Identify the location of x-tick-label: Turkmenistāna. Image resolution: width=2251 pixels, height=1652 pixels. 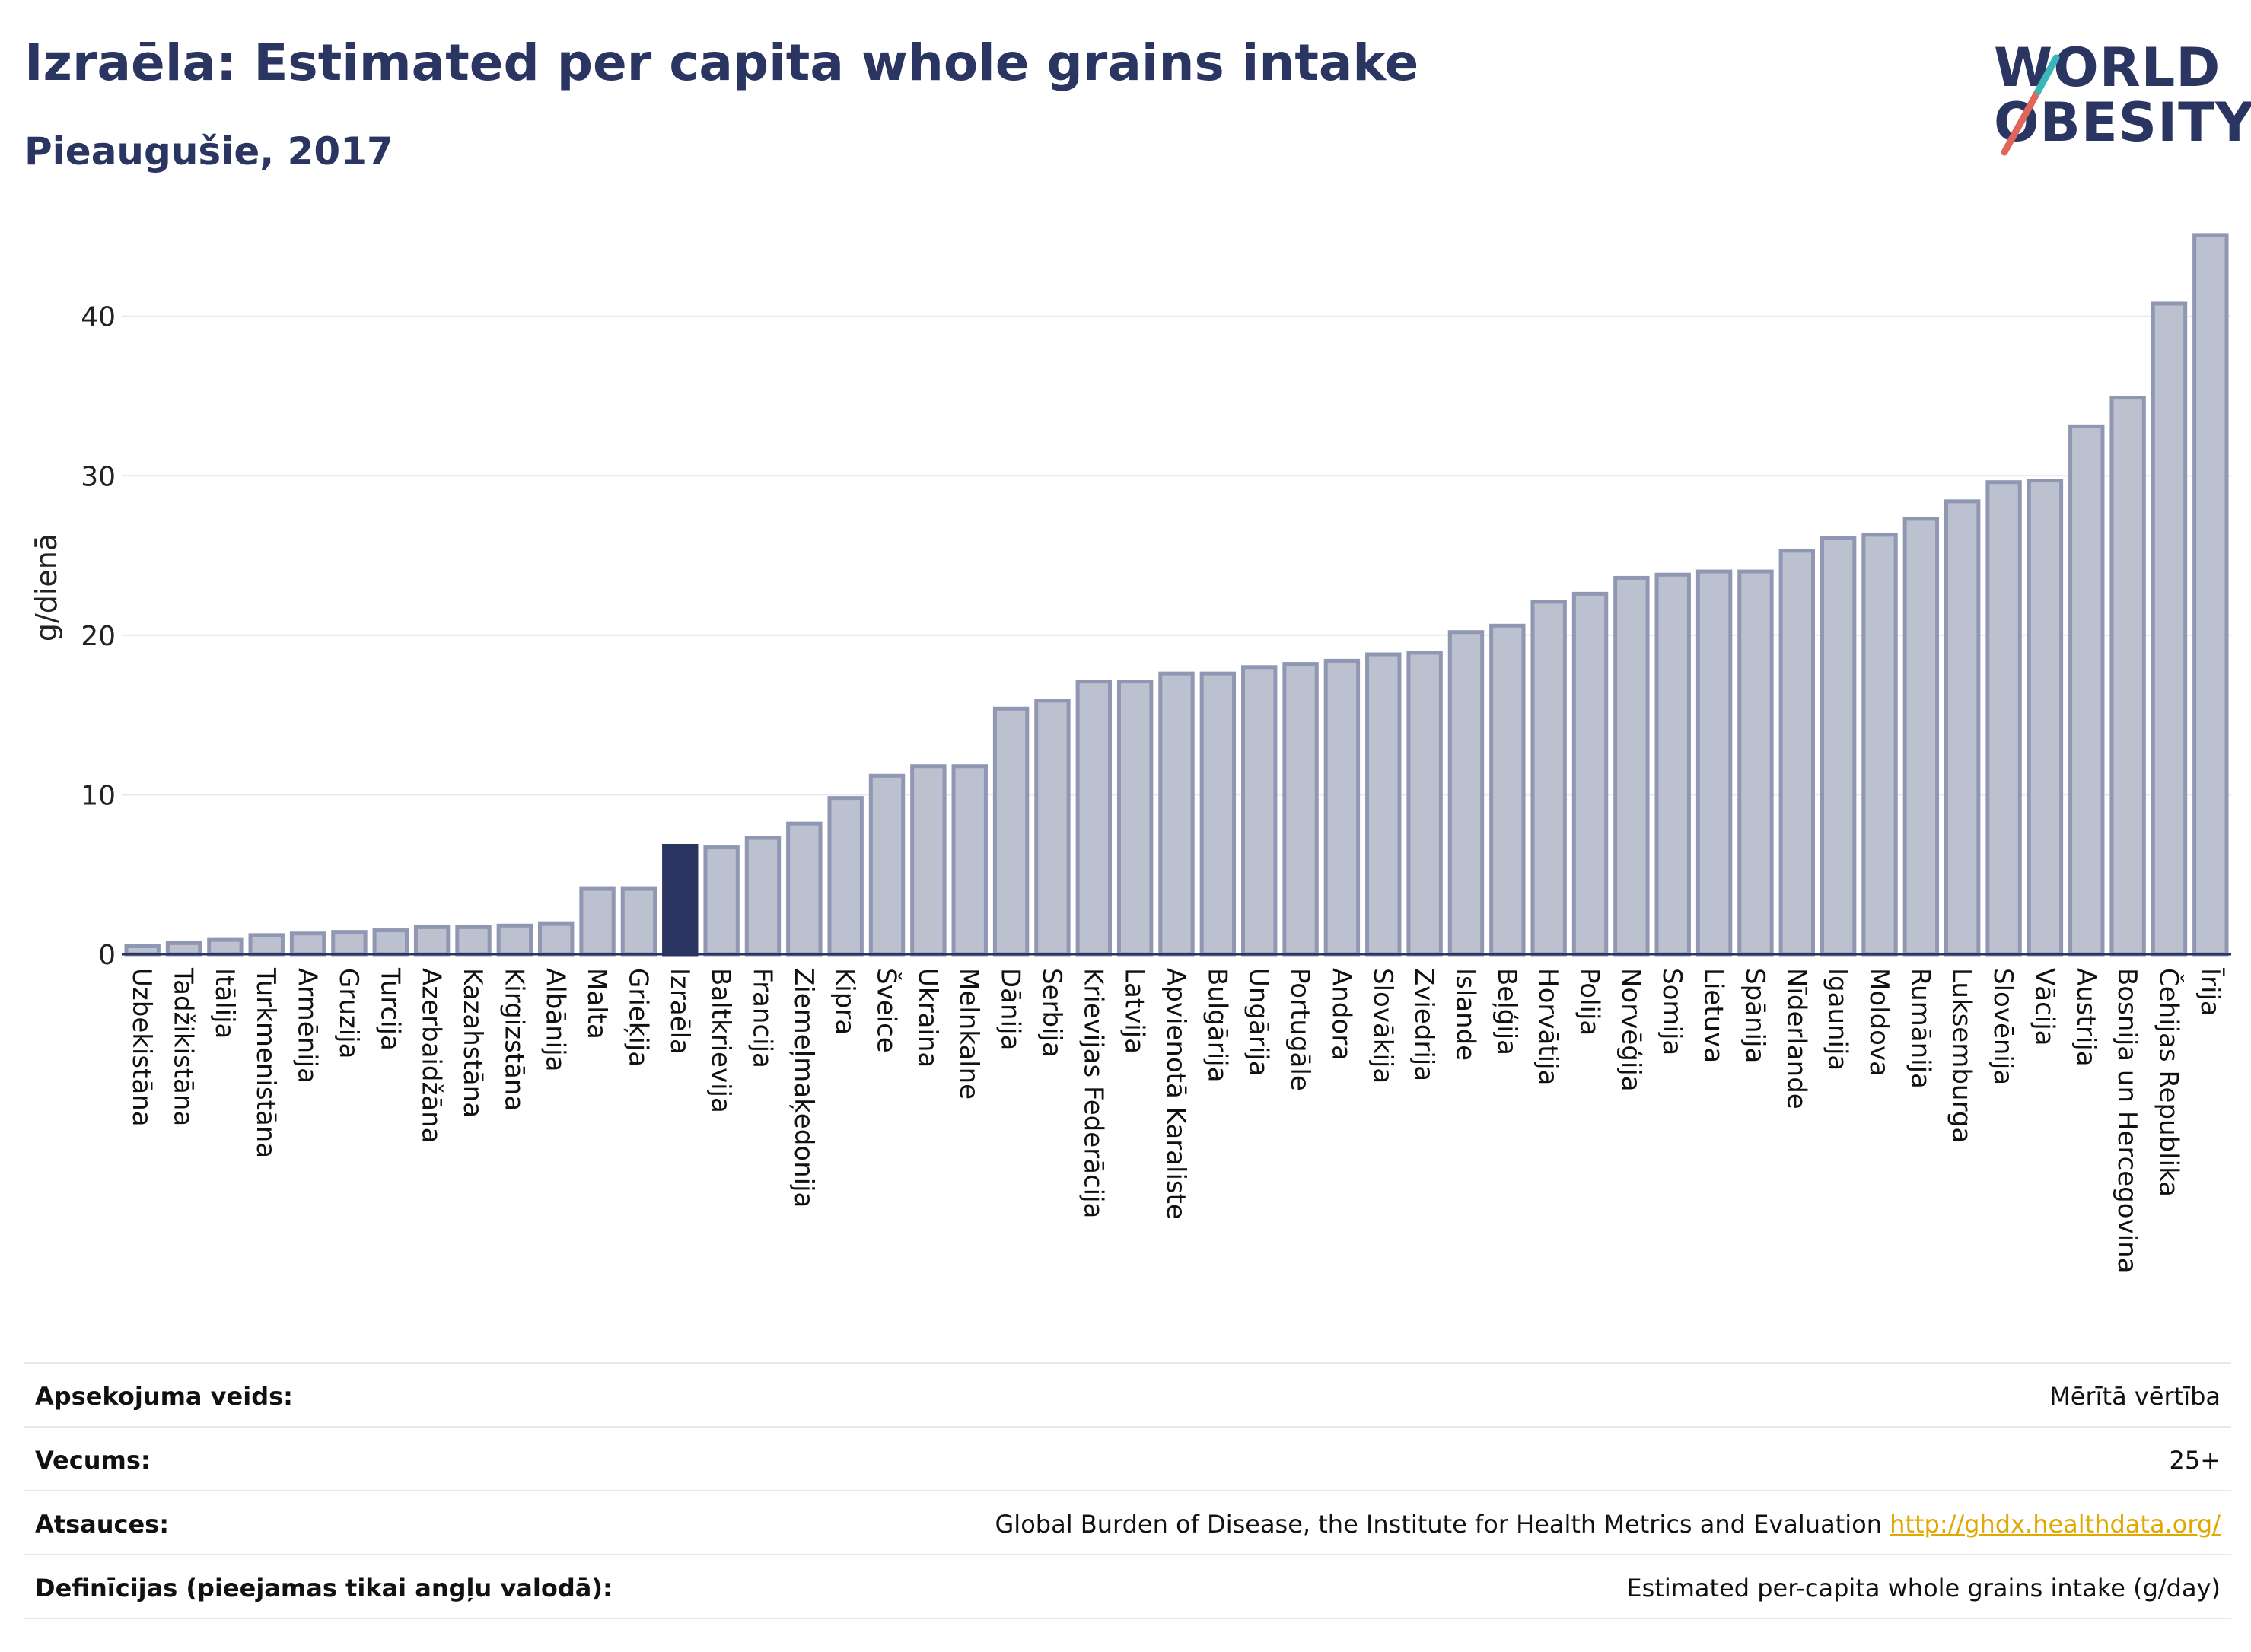
(265, 1062).